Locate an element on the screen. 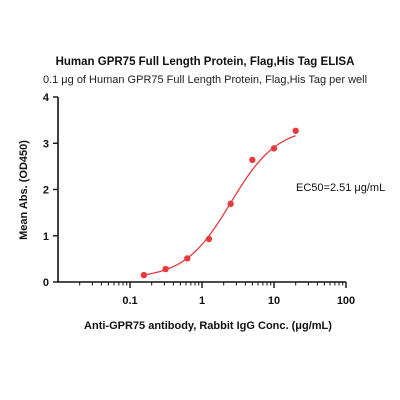  y-tick-label: 0 is located at coordinates (46, 283).